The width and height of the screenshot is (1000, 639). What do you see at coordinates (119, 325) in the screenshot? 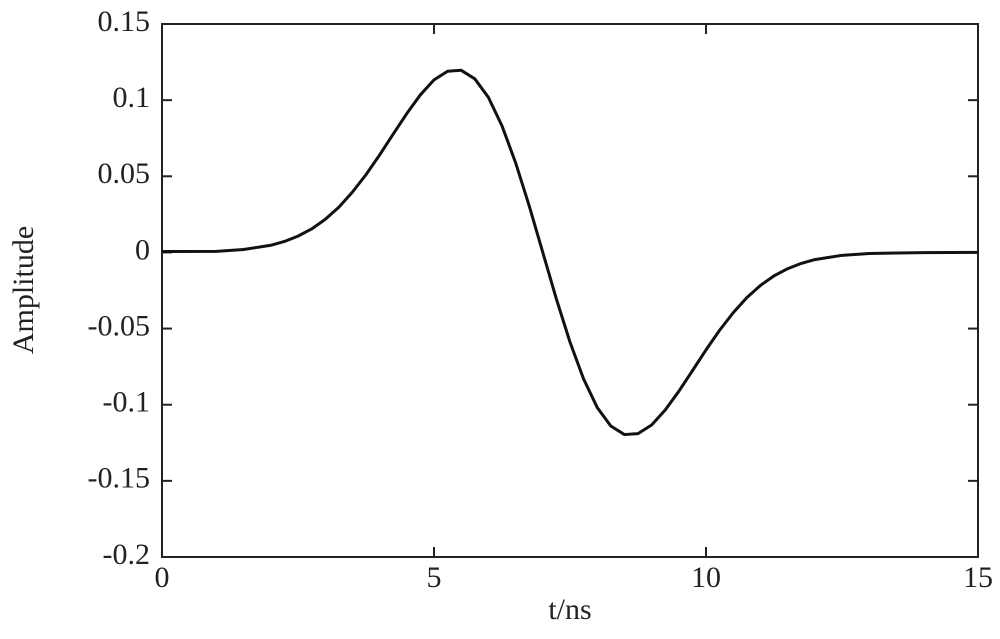
I see `y-tick-label: -0.05` at bounding box center [119, 325].